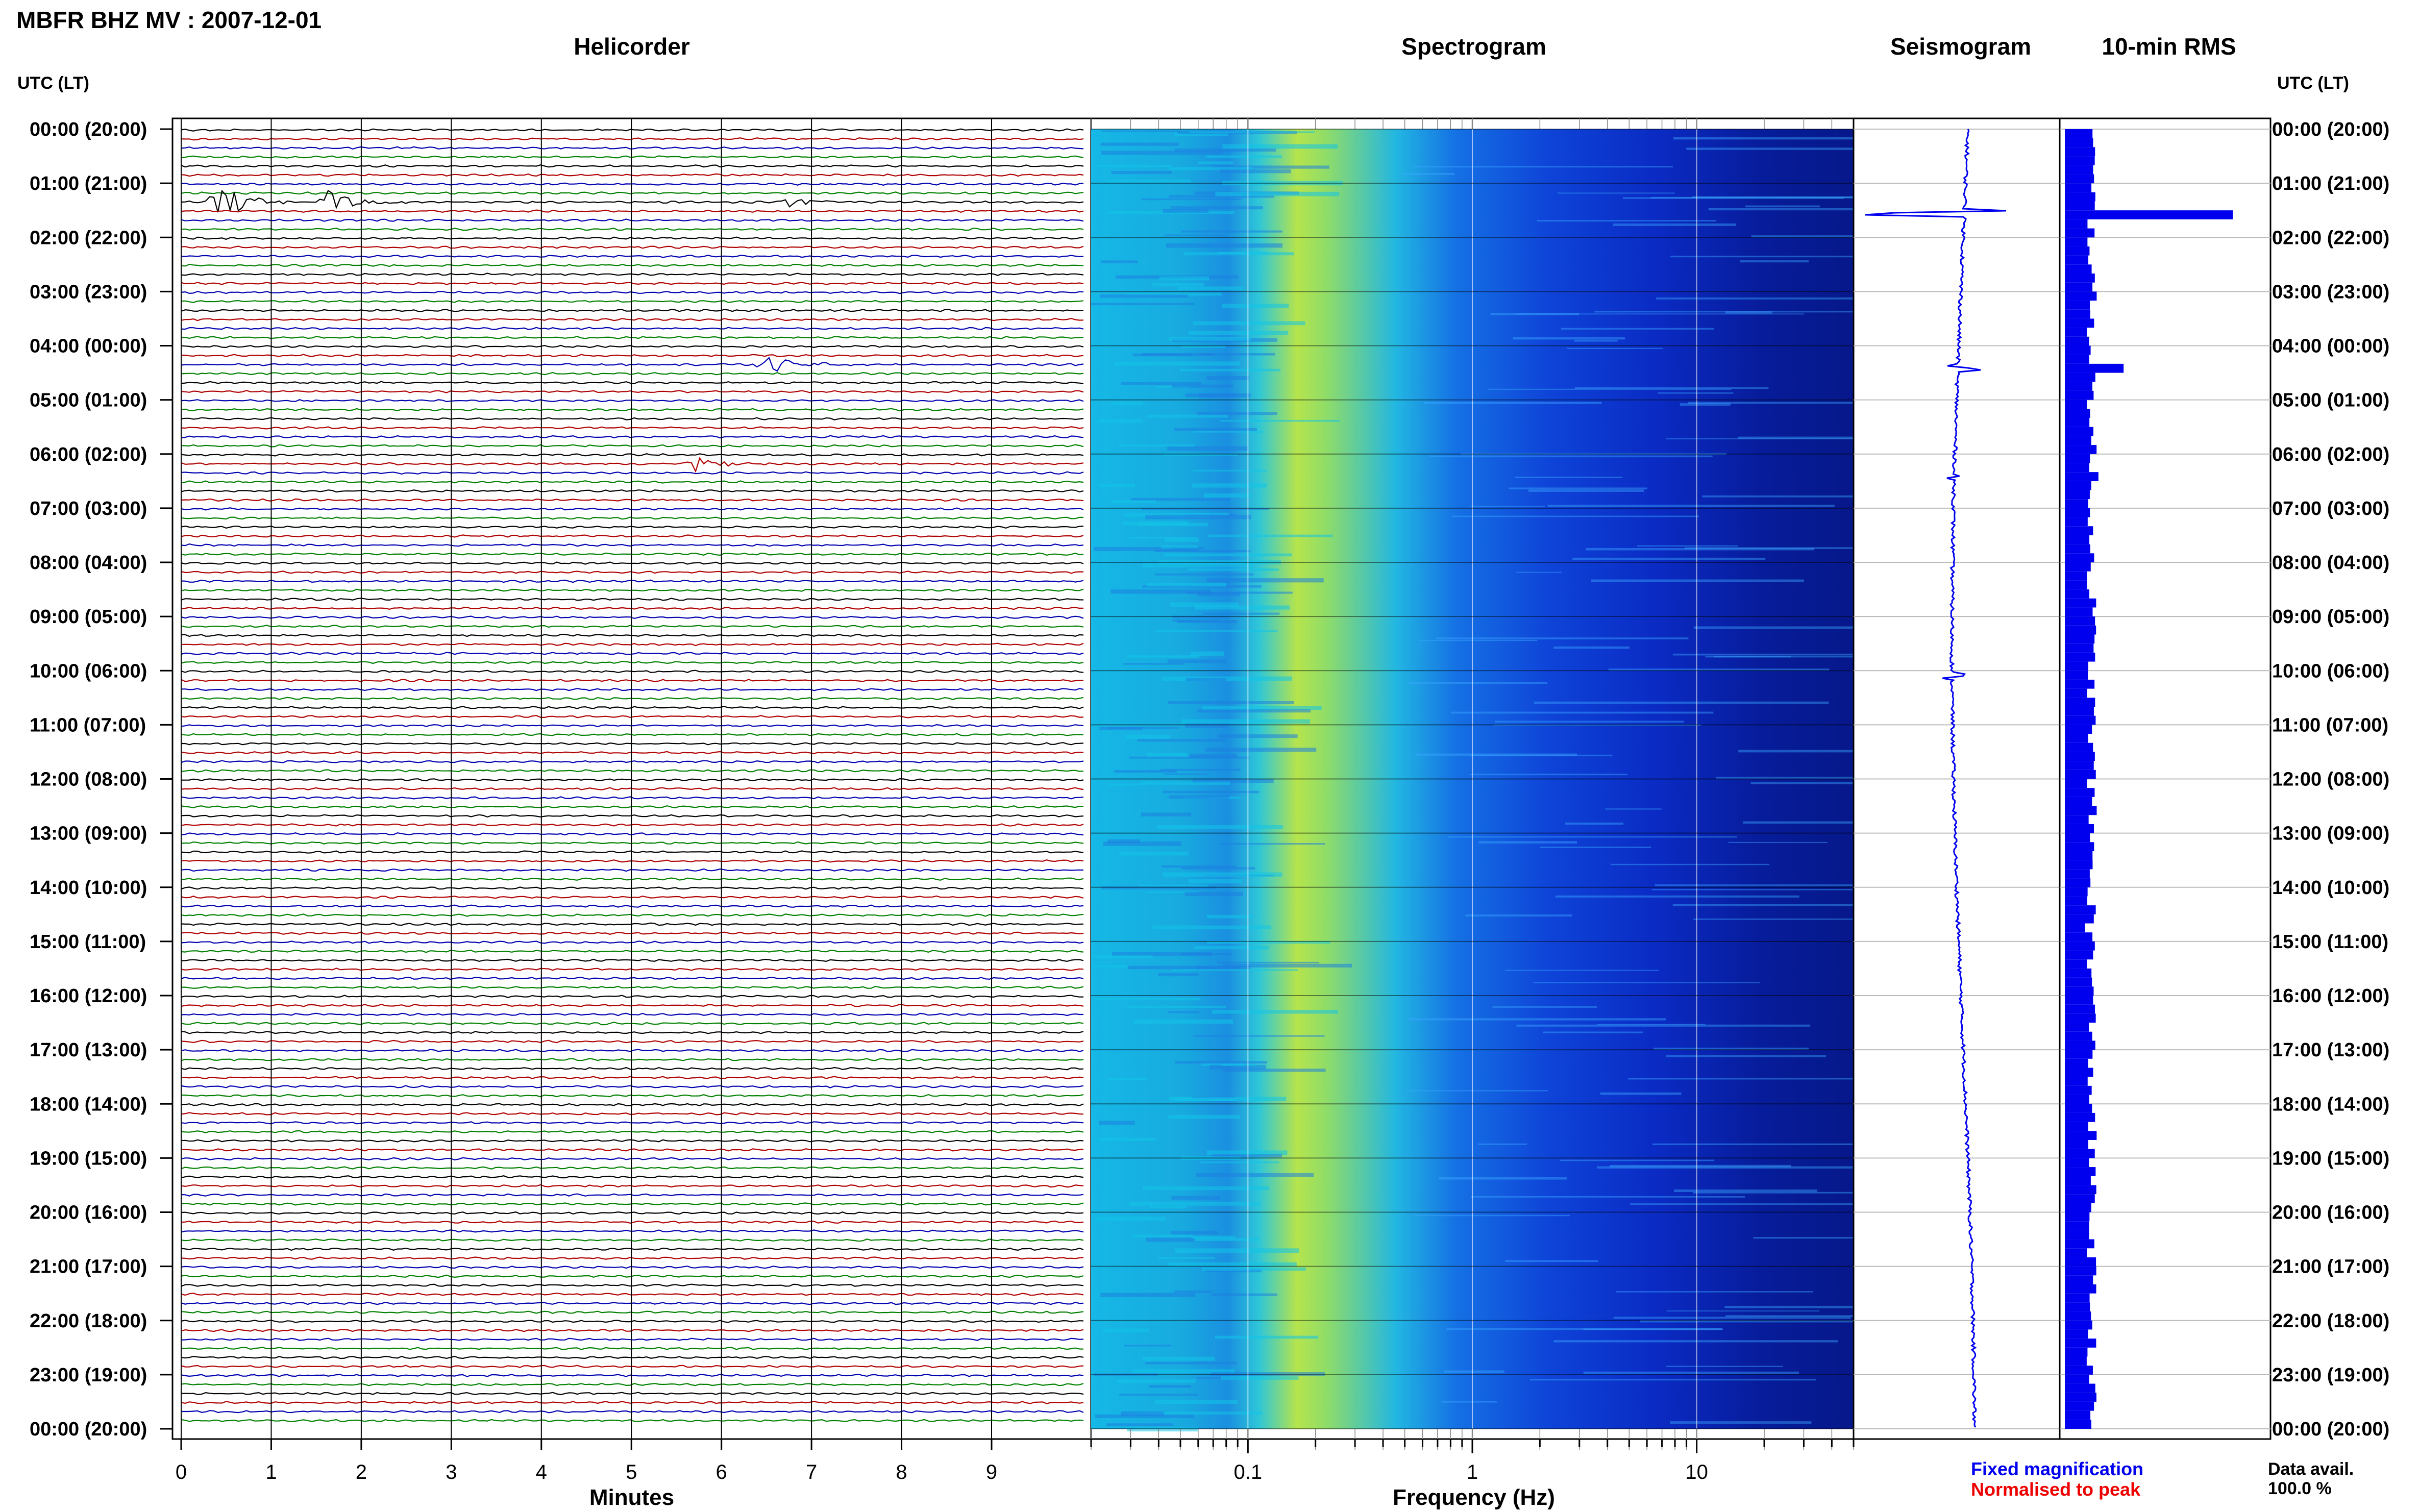 The height and width of the screenshot is (1512, 2419). What do you see at coordinates (88, 834) in the screenshot?
I see `time-label-left: 13:00 (09:00)` at bounding box center [88, 834].